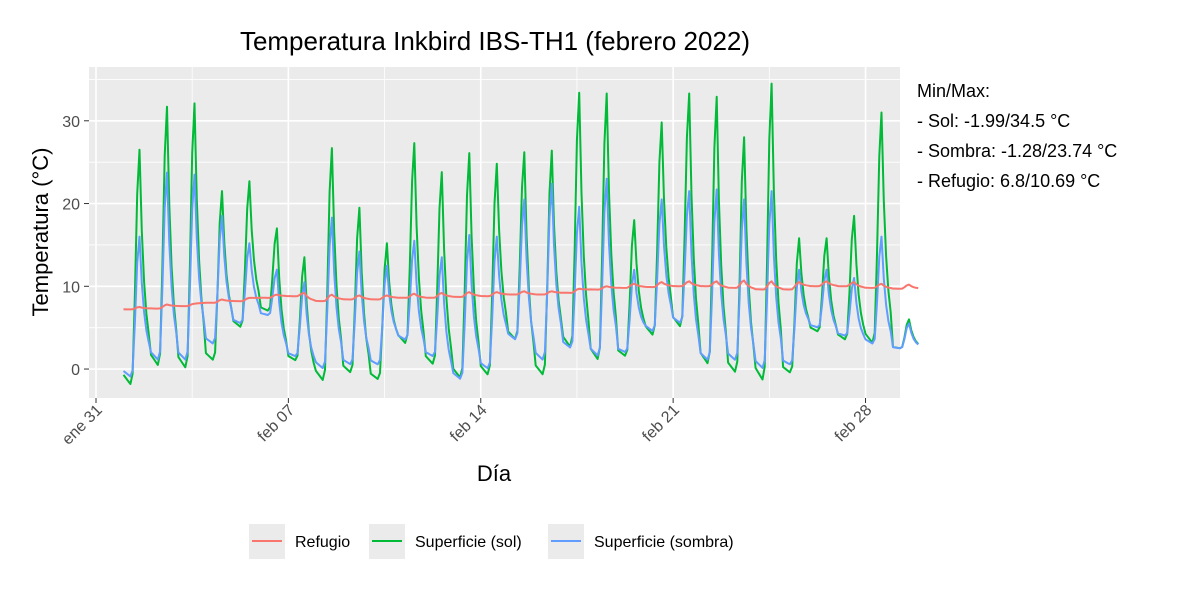  Describe the element at coordinates (854, 424) in the screenshot. I see `x-tick-label: feb 28` at that location.